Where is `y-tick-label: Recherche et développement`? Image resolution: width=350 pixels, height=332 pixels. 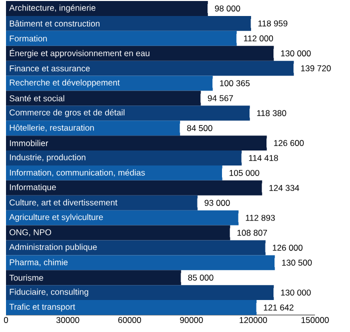 y-tick-label: Recherche et développement is located at coordinates (65, 83).